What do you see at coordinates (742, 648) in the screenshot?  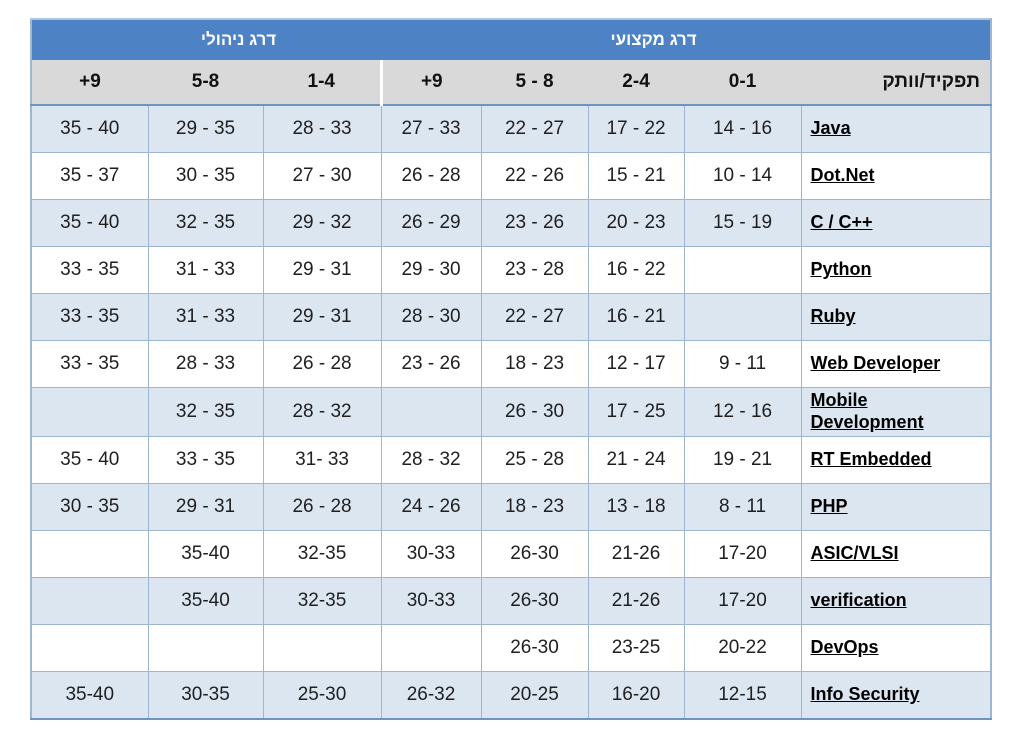 I see `salary-range-cell: 20-22` at bounding box center [742, 648].